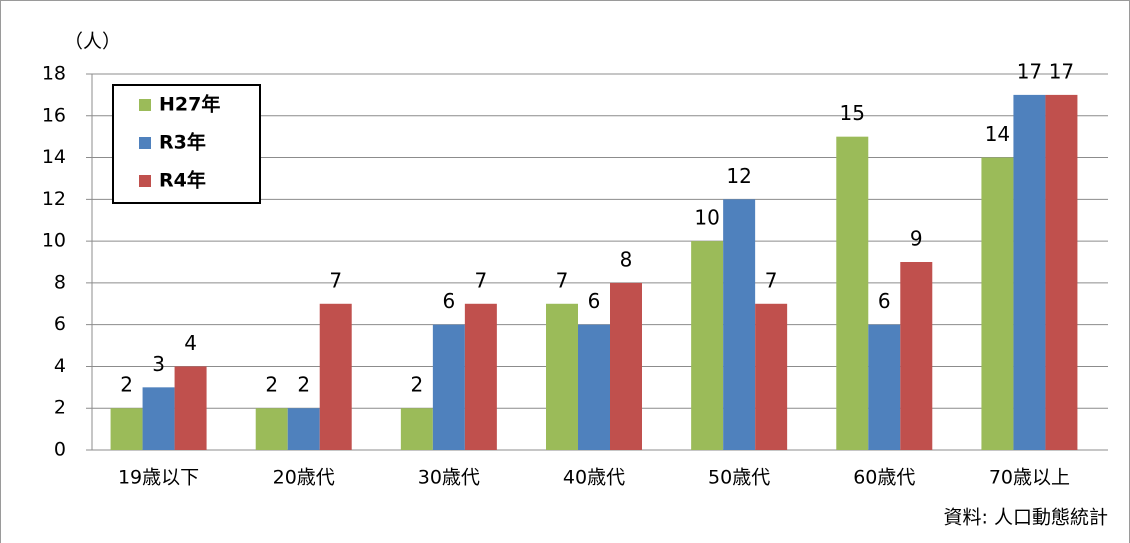 The image size is (1130, 543). I want to click on value-label: 10, so click(706, 218).